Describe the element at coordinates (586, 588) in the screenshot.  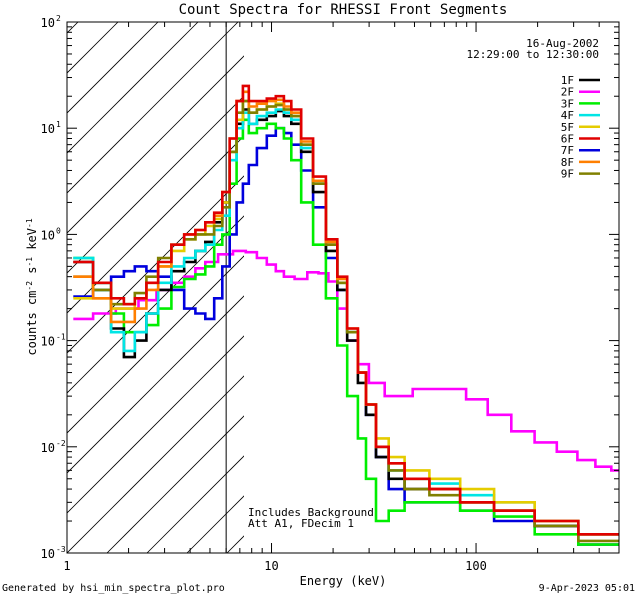
I see `footer-timestamp: 9-Apr-2023 05:01` at that location.